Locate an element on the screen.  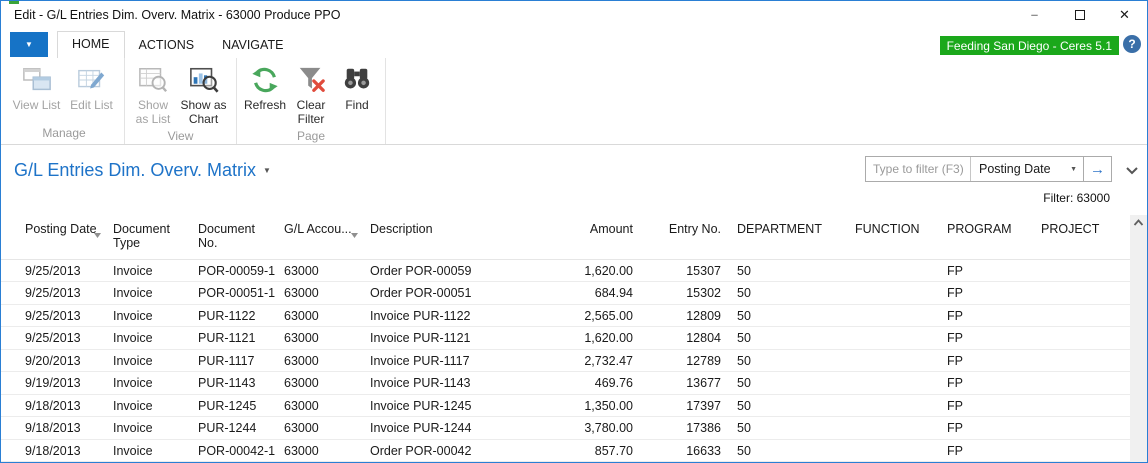
cell-document_no: PUR-1122 is located at coordinates (233, 316).